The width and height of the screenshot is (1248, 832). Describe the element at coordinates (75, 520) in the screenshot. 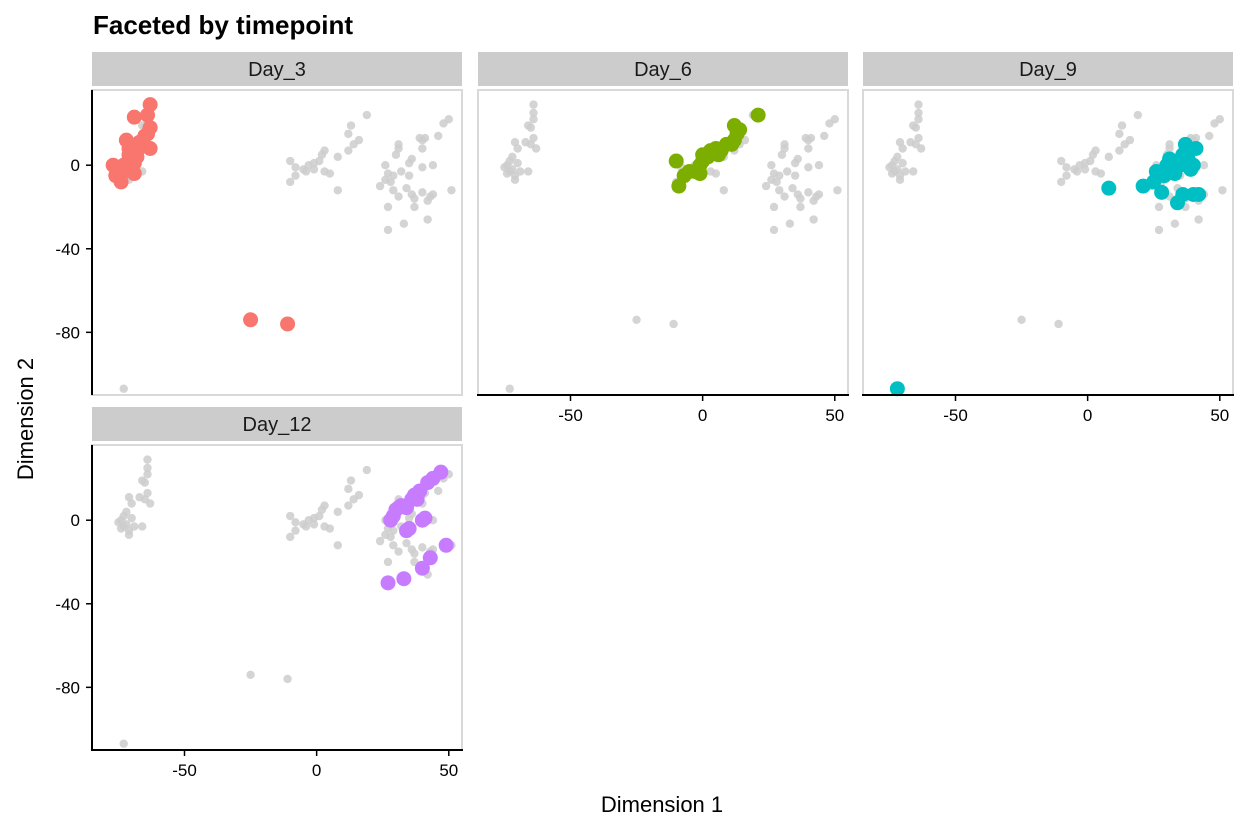

I see `y-tick-label: 0` at that location.